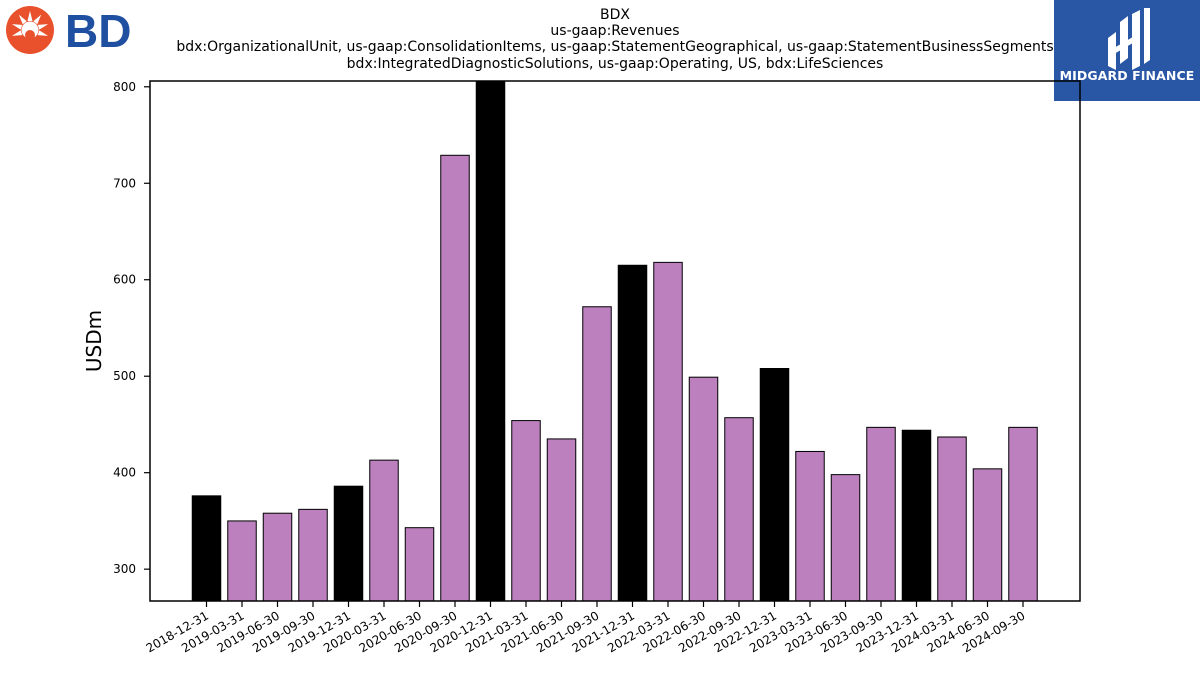  Describe the element at coordinates (1127, 75) in the screenshot. I see `midgard-logo-text: MIDGARD FINANCE` at that location.